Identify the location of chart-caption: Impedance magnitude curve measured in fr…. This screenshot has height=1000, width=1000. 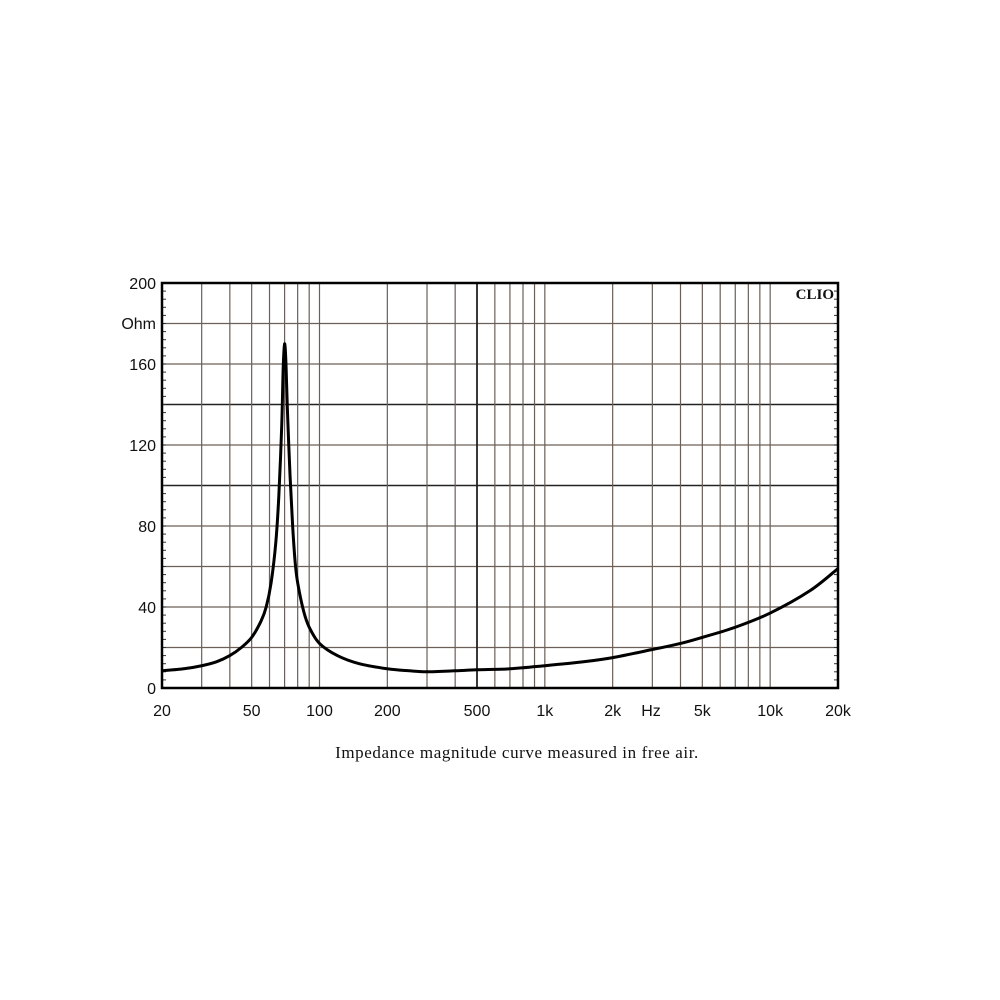
(517, 752).